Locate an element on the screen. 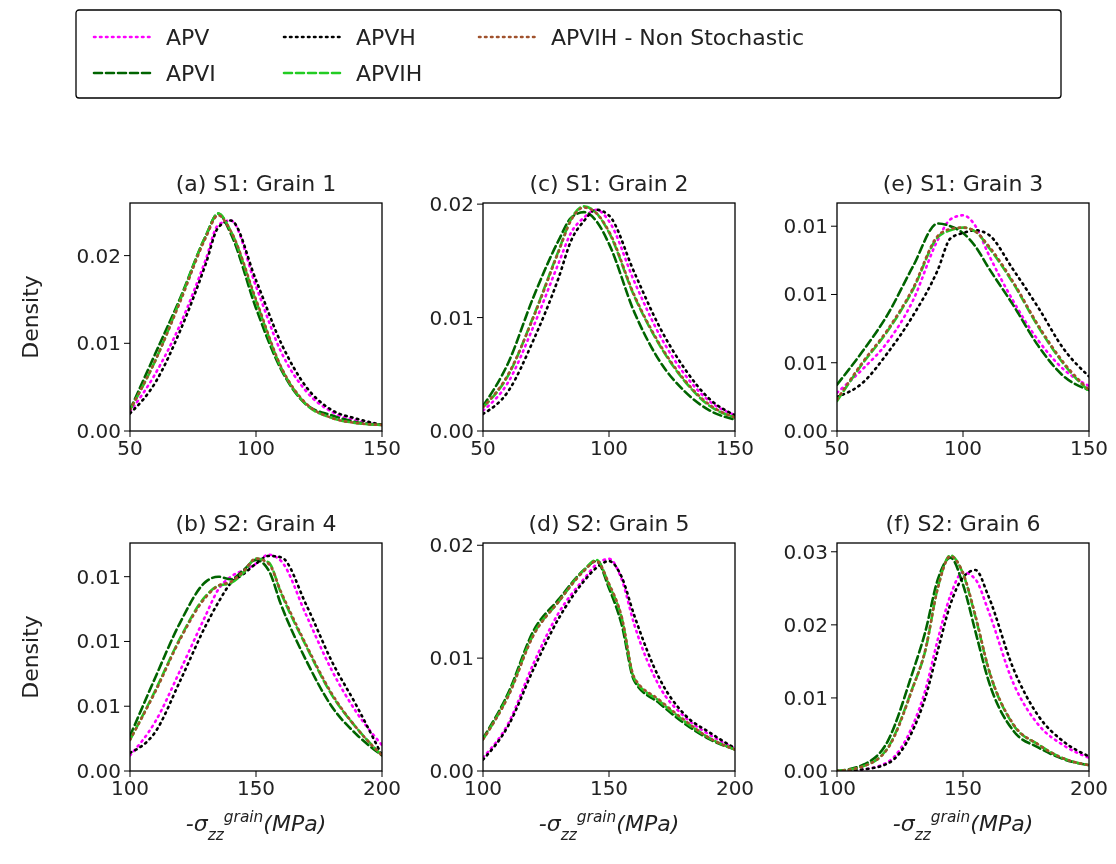  chart-title: (f) S2: Grain 6 is located at coordinates (963, 523).